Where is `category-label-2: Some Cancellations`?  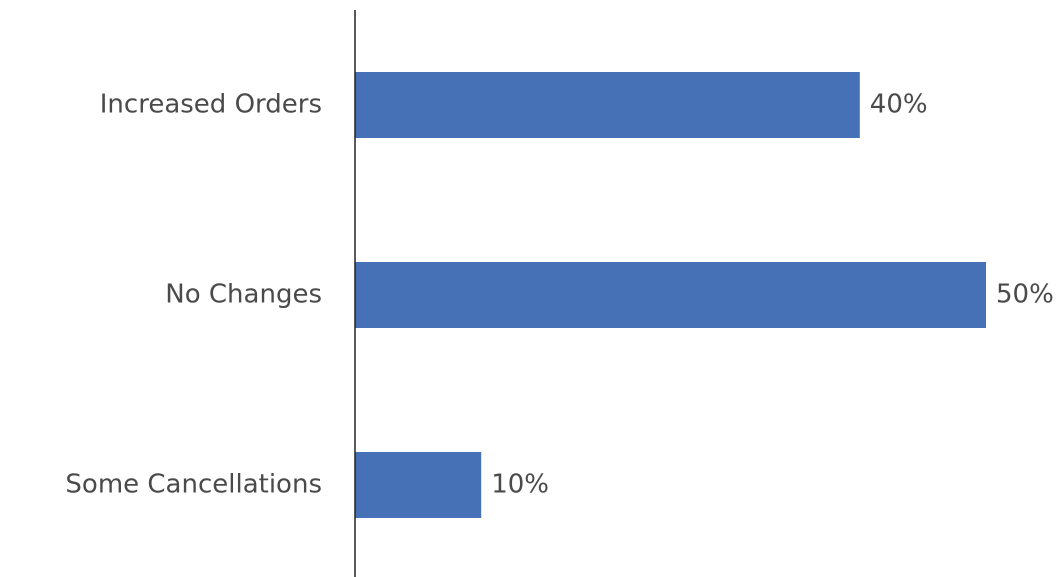
category-label-2: Some Cancellations is located at coordinates (193, 485).